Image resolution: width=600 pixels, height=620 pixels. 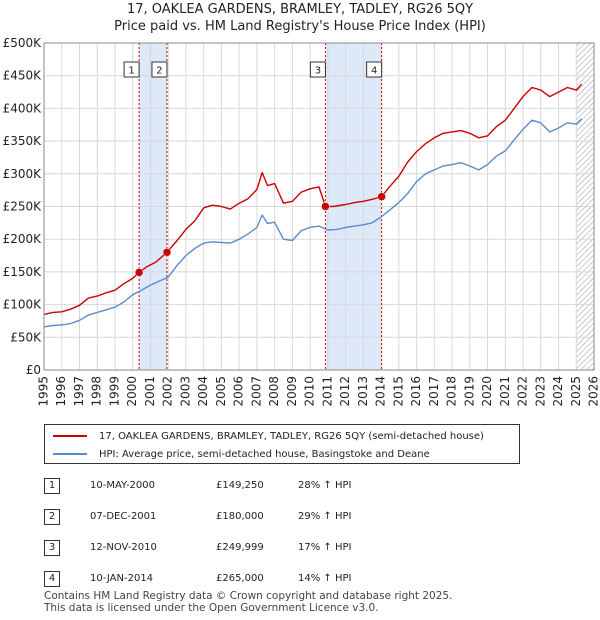 I want to click on x-tick-label: 2022, so click(x=523, y=391).